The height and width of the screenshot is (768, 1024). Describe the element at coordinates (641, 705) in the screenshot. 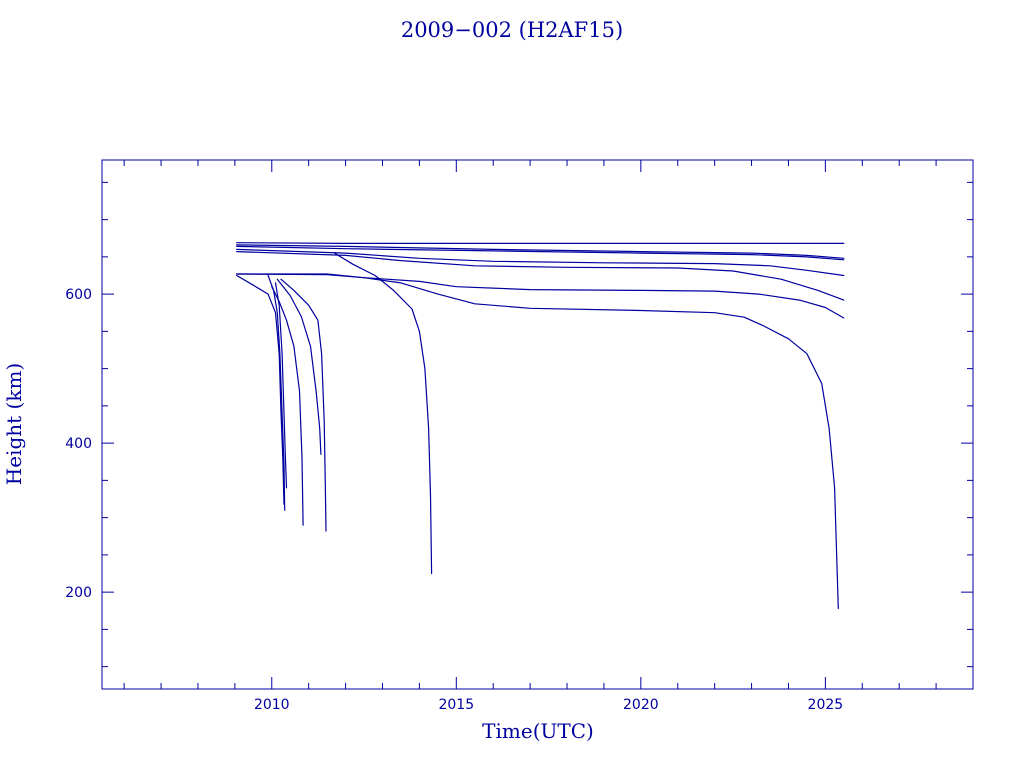

I see `x-tick-label: 2020` at that location.